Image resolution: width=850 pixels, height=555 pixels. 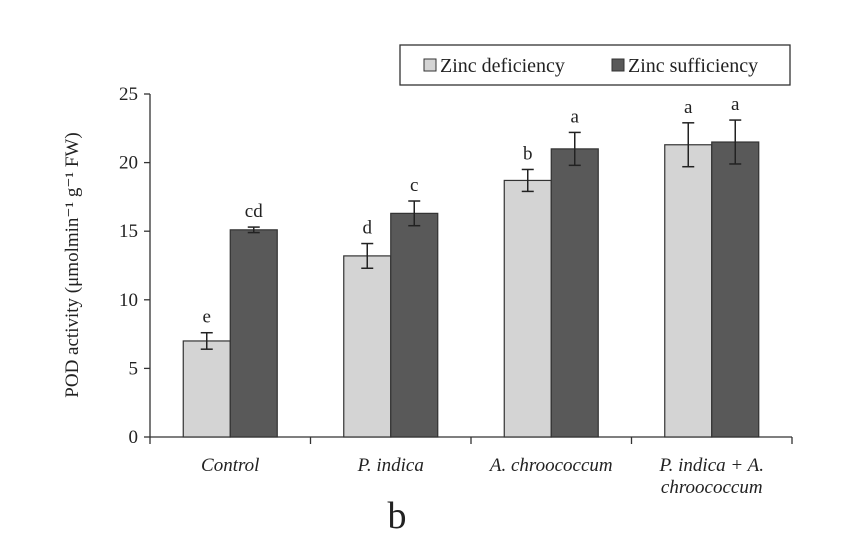 What do you see at coordinates (711, 465) in the screenshot?
I see `x-category-label: P. indica + A.` at bounding box center [711, 465].